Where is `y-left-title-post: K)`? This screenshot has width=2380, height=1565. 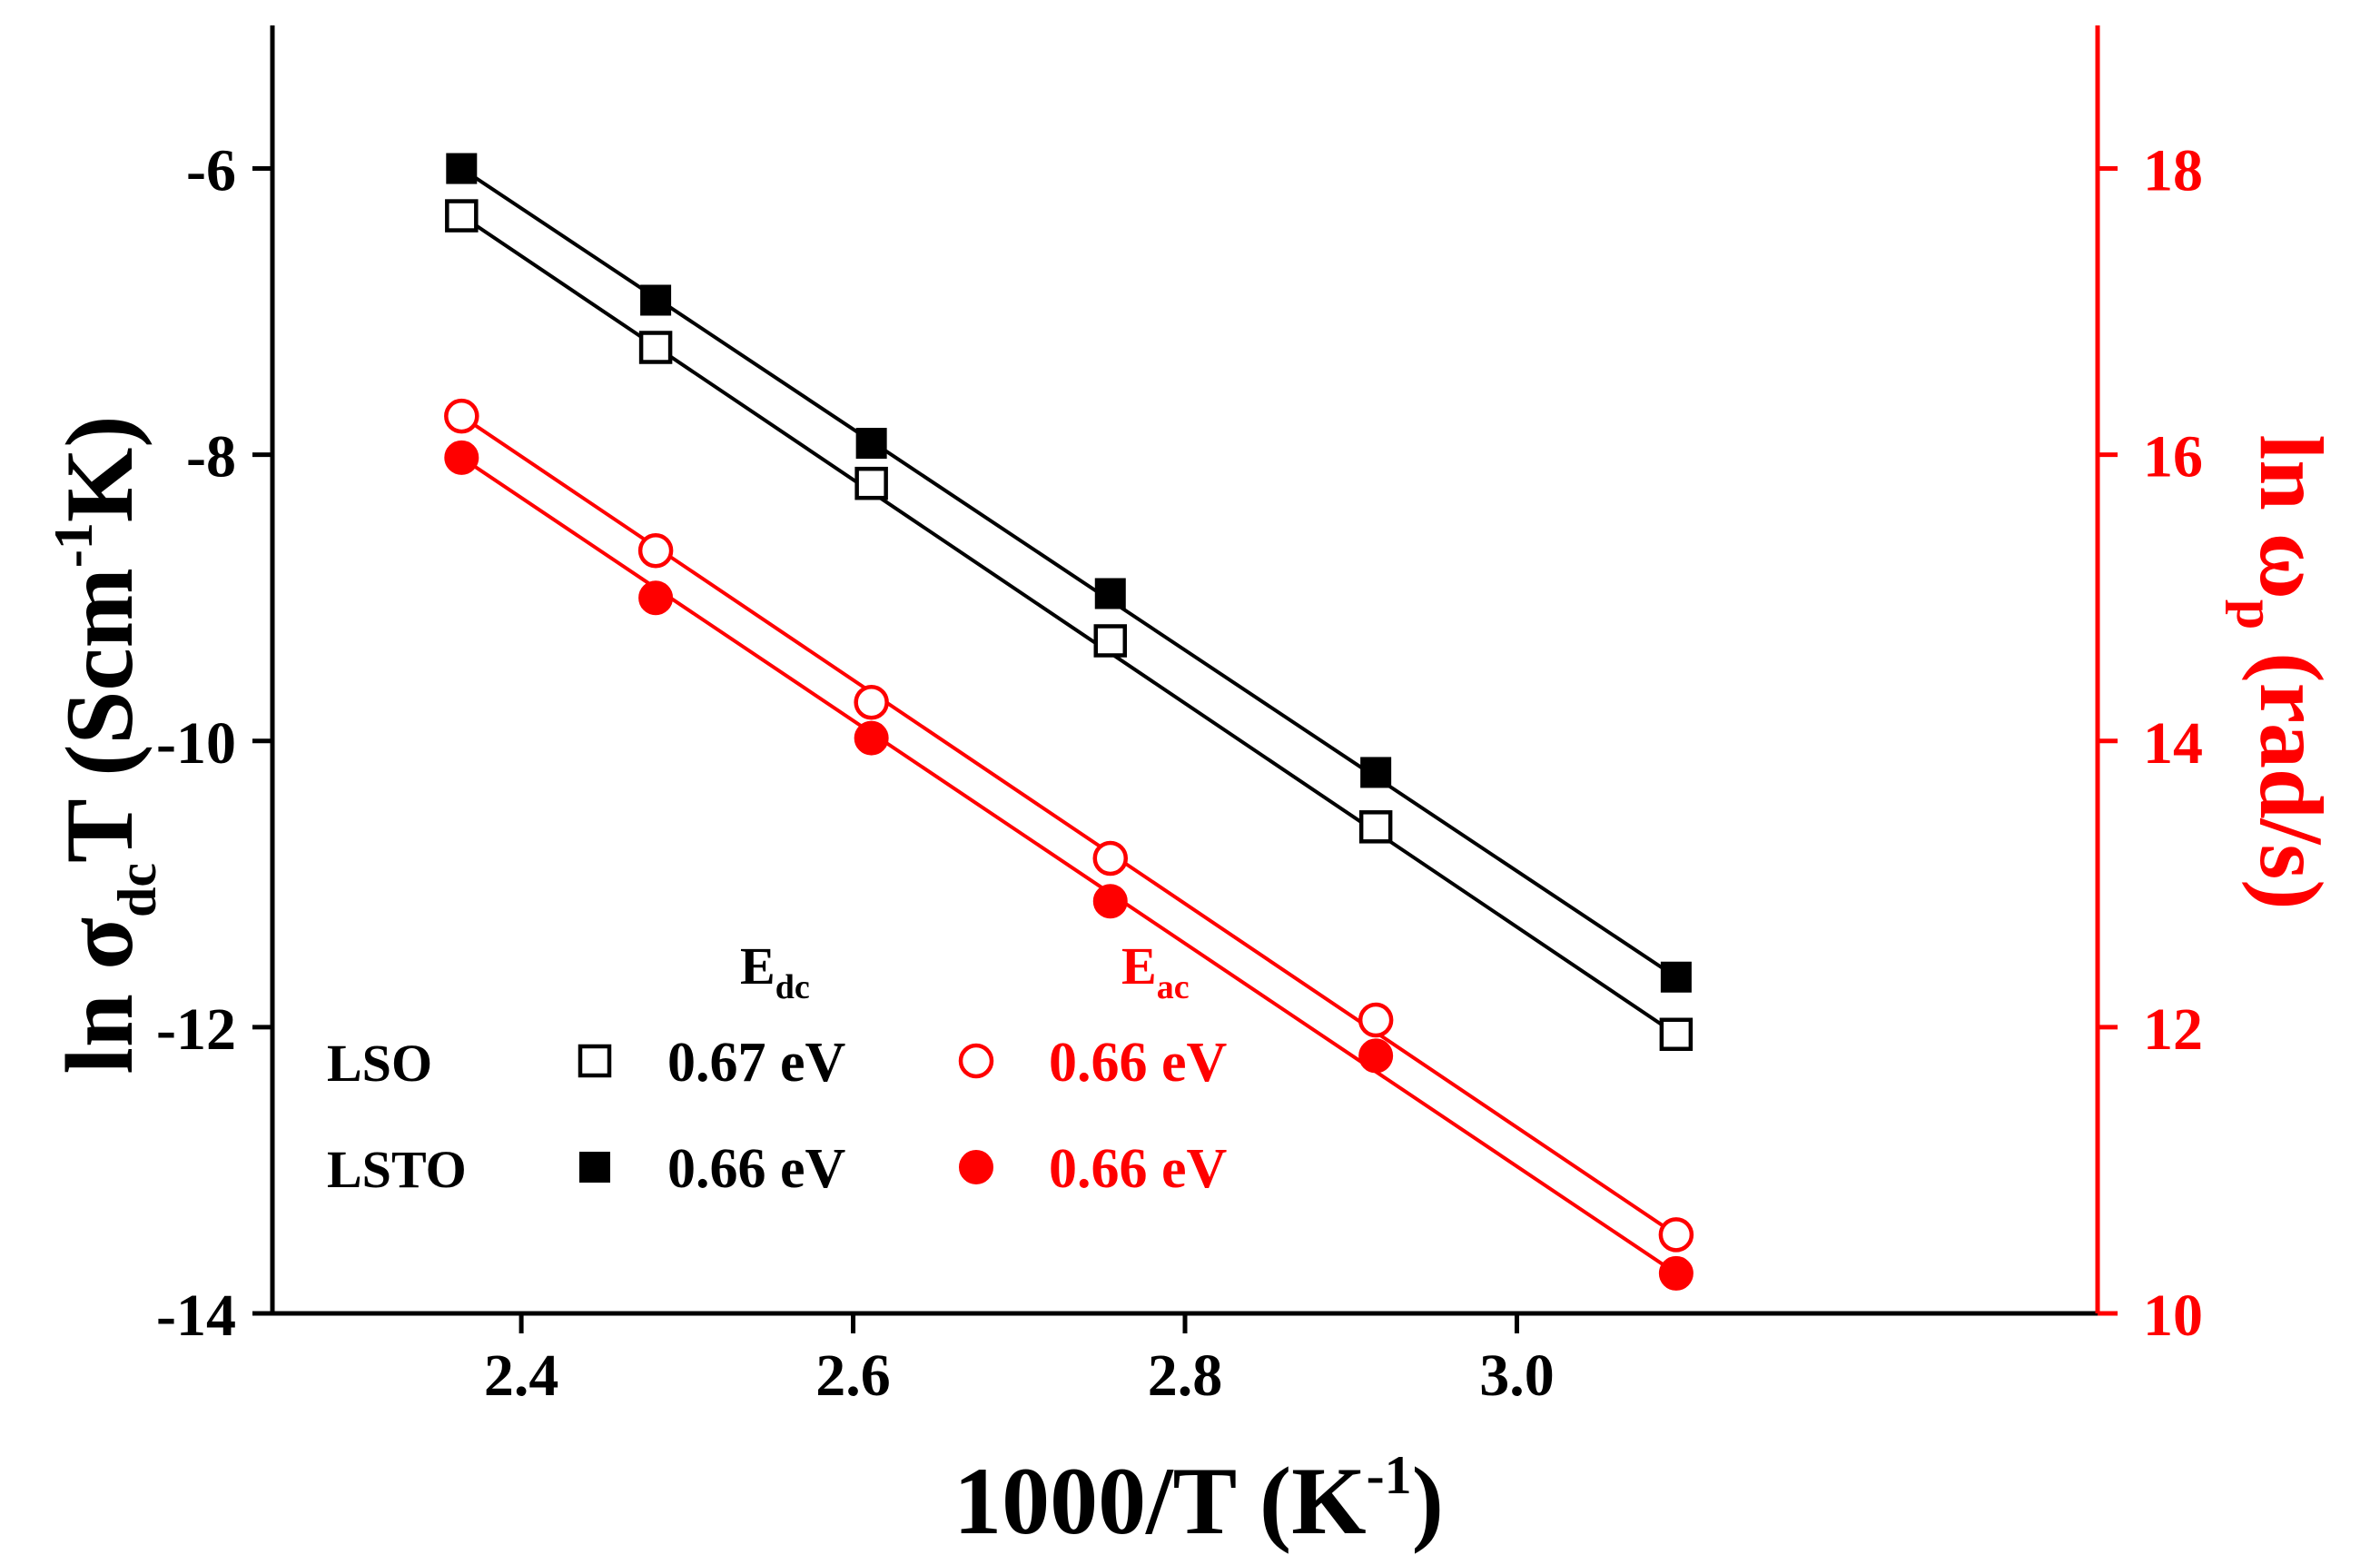
y-left-title-post: K) is located at coordinates (100, 468).